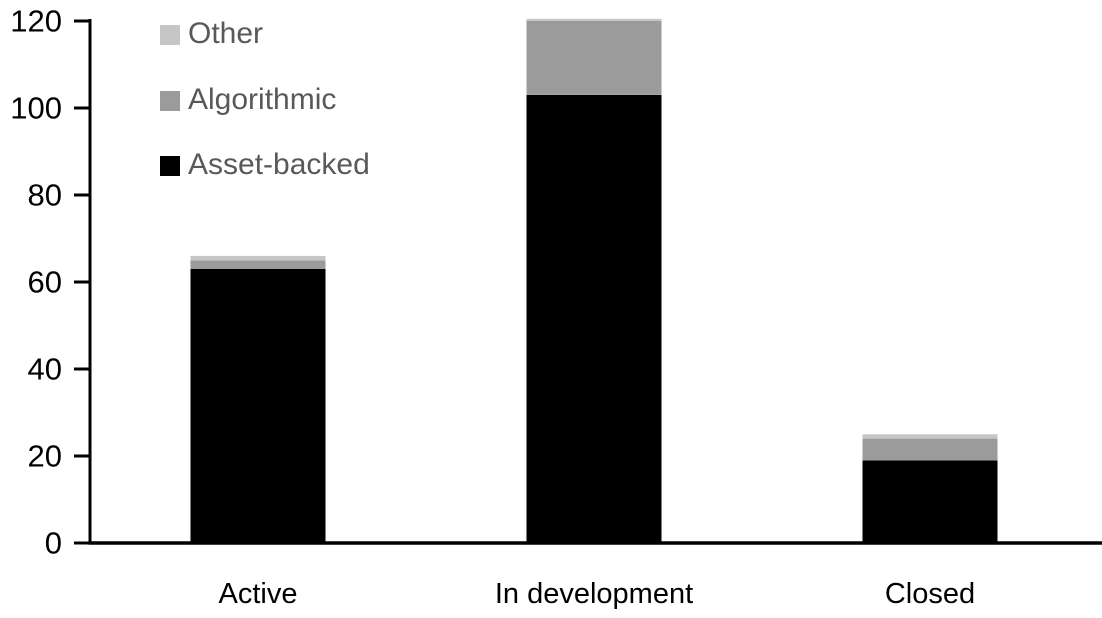 This screenshot has height=618, width=1102. I want to click on legend-label-asset-backed: Asset-backed, so click(279, 164).